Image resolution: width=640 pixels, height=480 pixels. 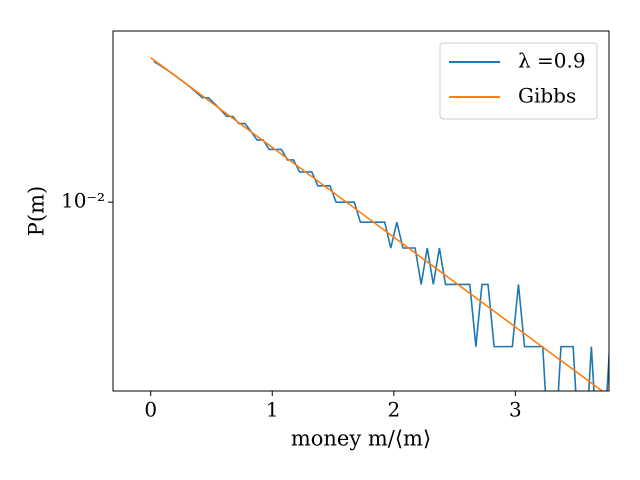 I want to click on y-axis-label: P(m), so click(x=37, y=211).